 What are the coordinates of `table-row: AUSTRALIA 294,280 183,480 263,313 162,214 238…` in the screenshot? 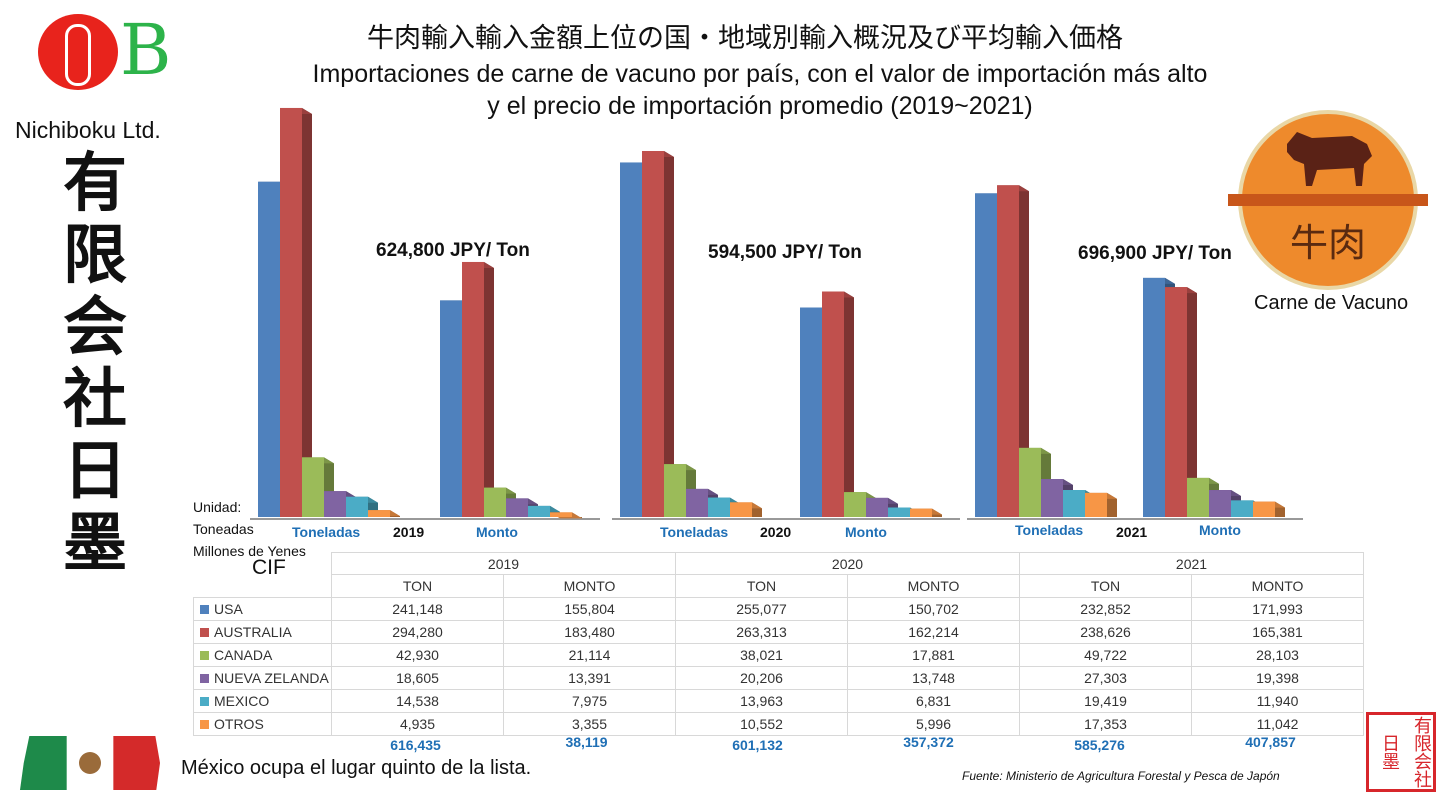 It's located at (778, 631).